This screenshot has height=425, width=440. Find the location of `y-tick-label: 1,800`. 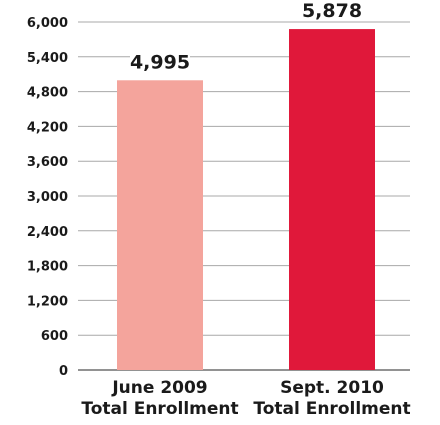

y-tick-label: 1,800 is located at coordinates (47, 267).